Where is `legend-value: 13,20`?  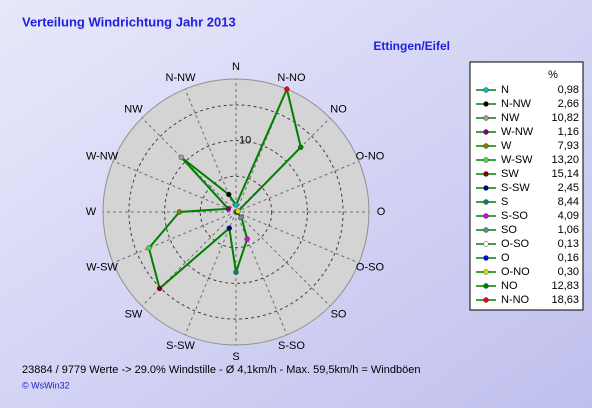 legend-value: 13,20 is located at coordinates (565, 160).